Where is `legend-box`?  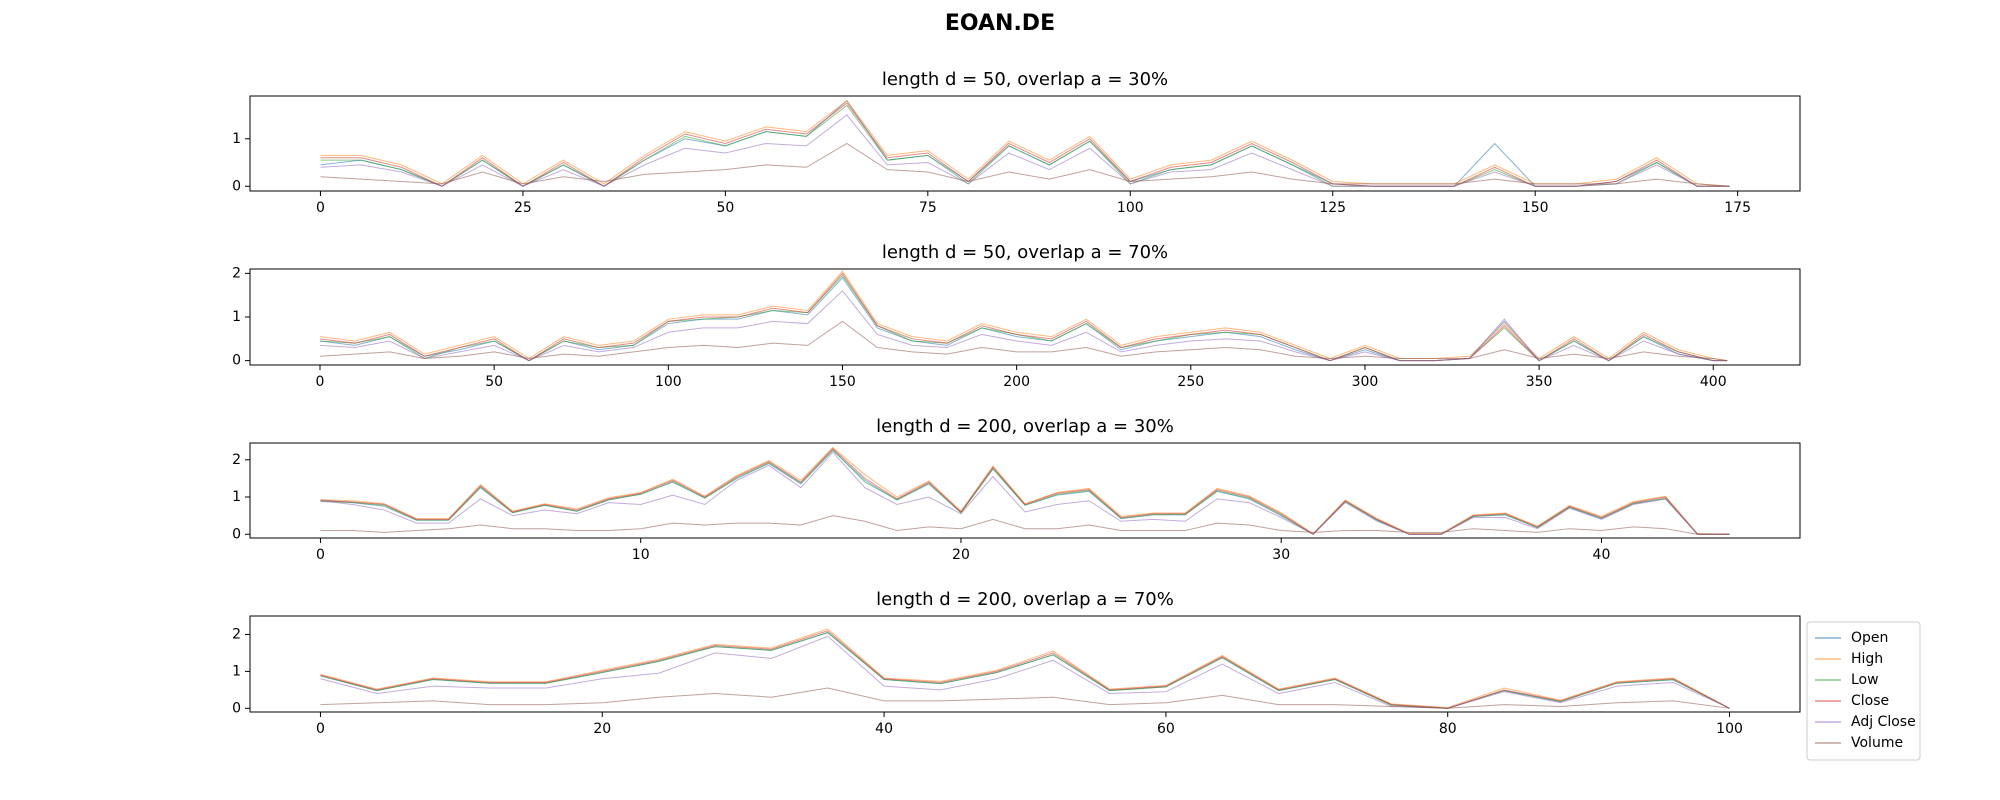 legend-box is located at coordinates (1863, 691).